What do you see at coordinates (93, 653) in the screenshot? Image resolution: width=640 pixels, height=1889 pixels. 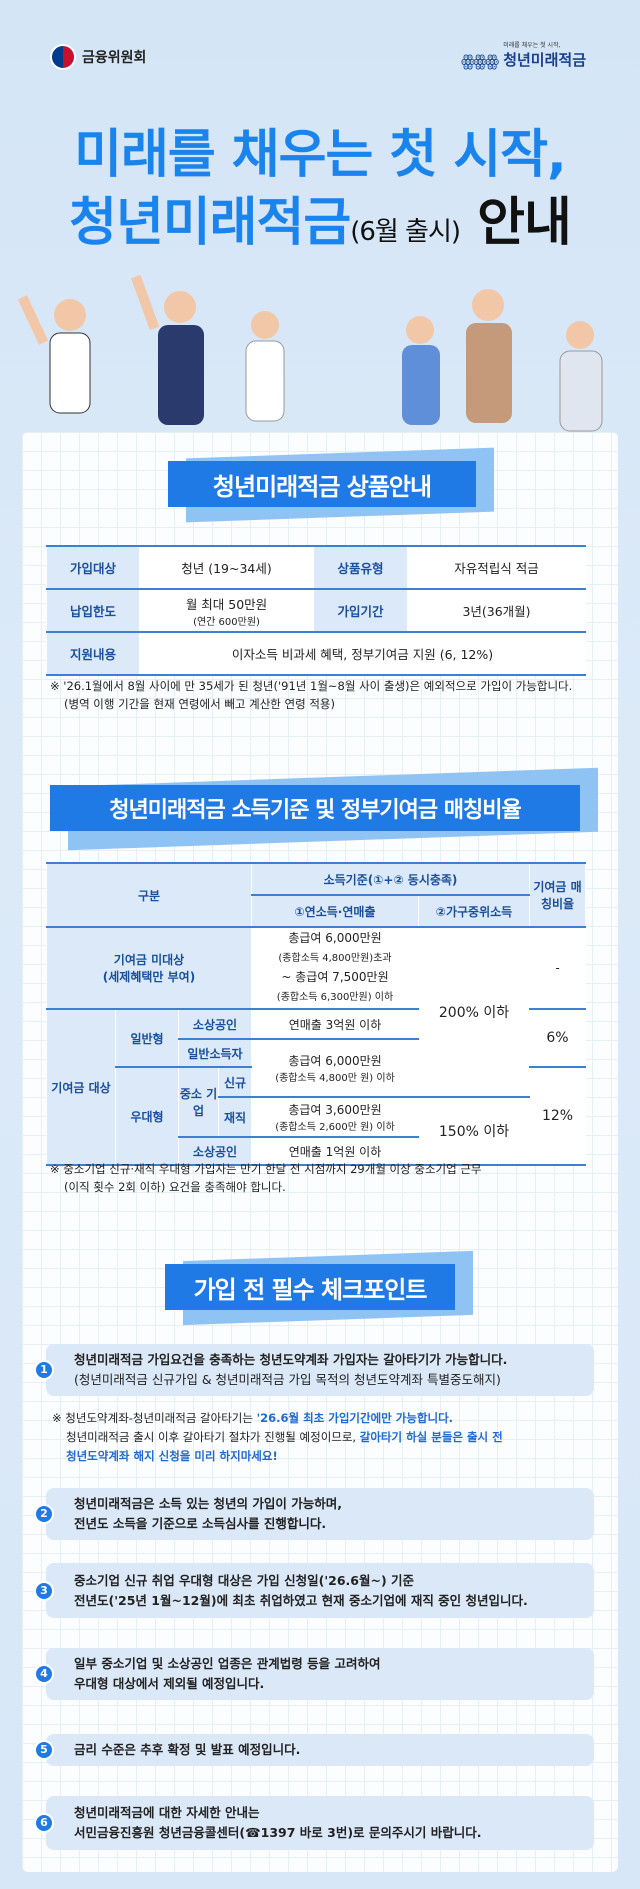 I see `label-support: 지원내용` at bounding box center [93, 653].